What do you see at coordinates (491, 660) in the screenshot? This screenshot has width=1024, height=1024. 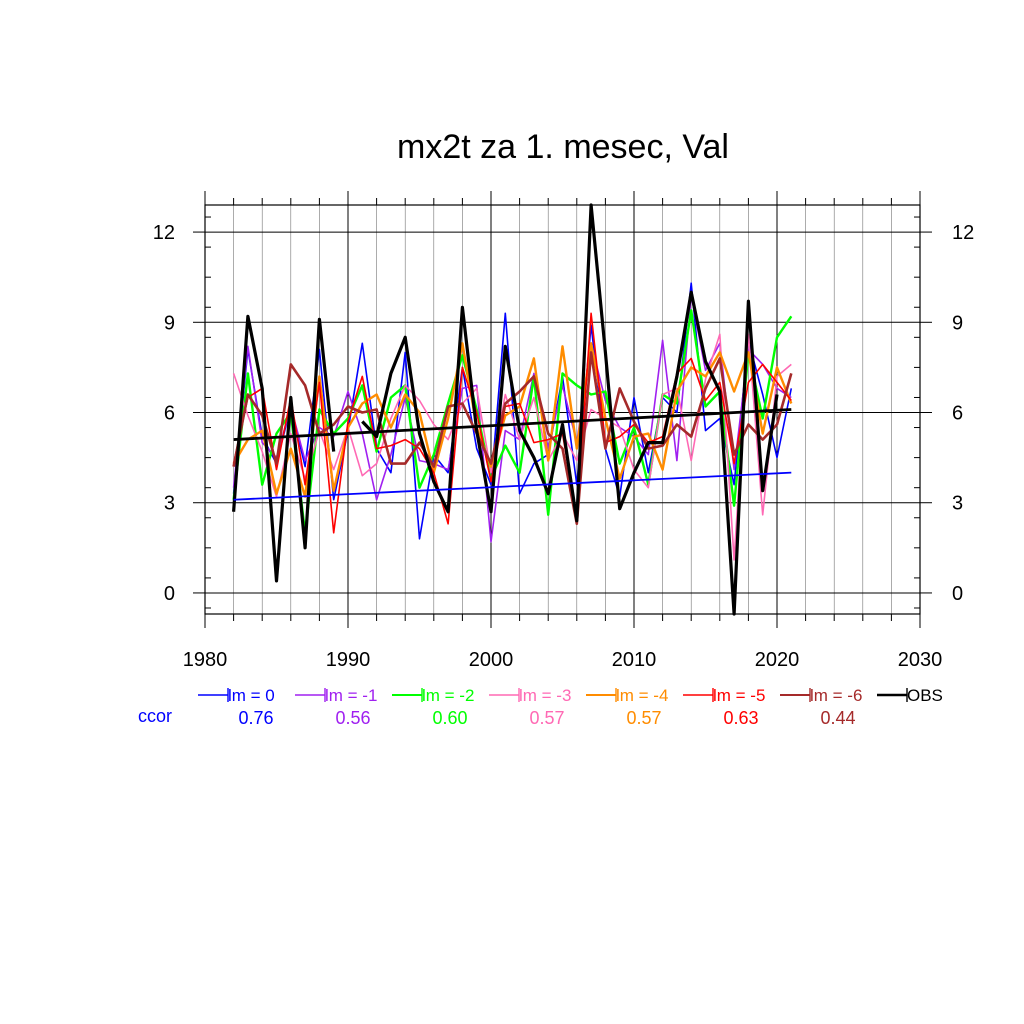 I see `x-tick-label: 2000` at bounding box center [491, 660].